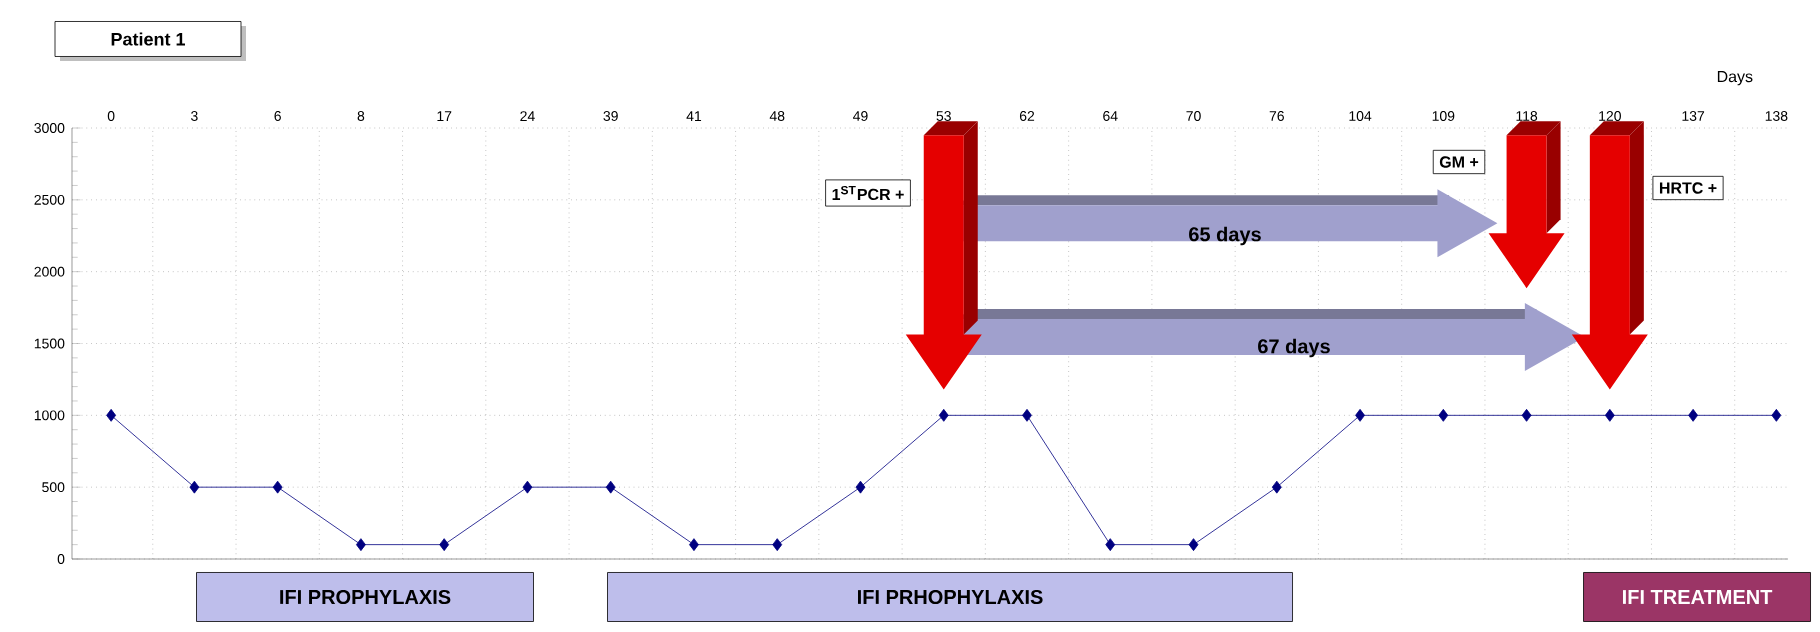 Image resolution: width=1820 pixels, height=632 pixels. Describe the element at coordinates (194, 116) in the screenshot. I see `x-tick-label: 3` at that location.